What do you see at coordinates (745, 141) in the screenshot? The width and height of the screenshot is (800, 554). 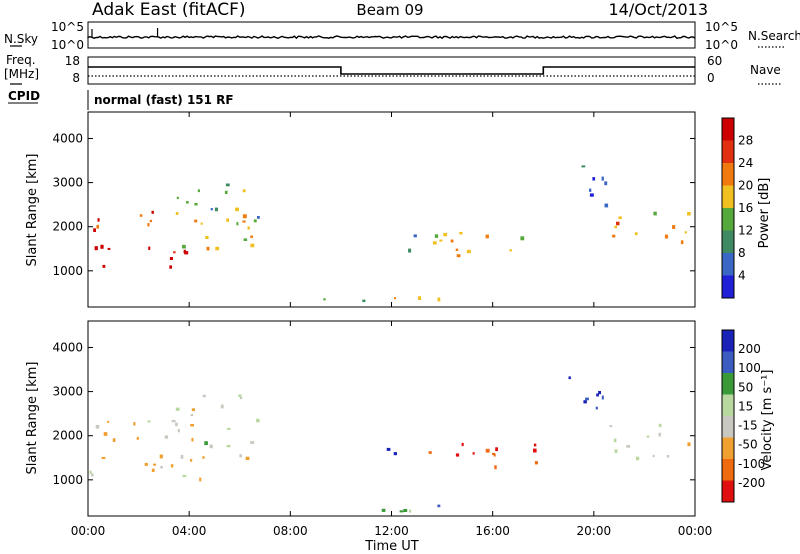 I see `colorbar-tick-label: 28` at bounding box center [745, 141].